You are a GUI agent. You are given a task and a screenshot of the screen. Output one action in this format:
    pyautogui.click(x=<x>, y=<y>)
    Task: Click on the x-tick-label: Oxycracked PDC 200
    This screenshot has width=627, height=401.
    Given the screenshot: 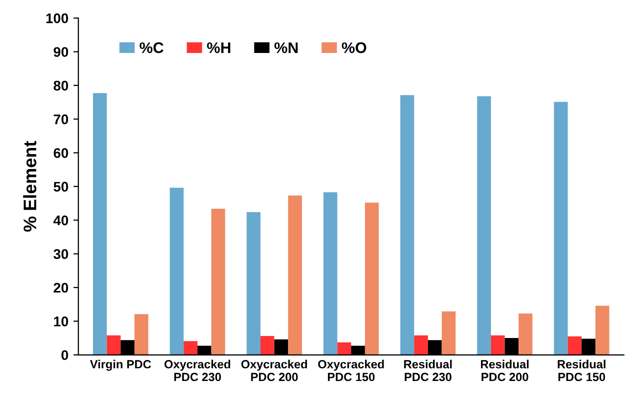 What is the action you would take?
    pyautogui.click(x=274, y=371)
    